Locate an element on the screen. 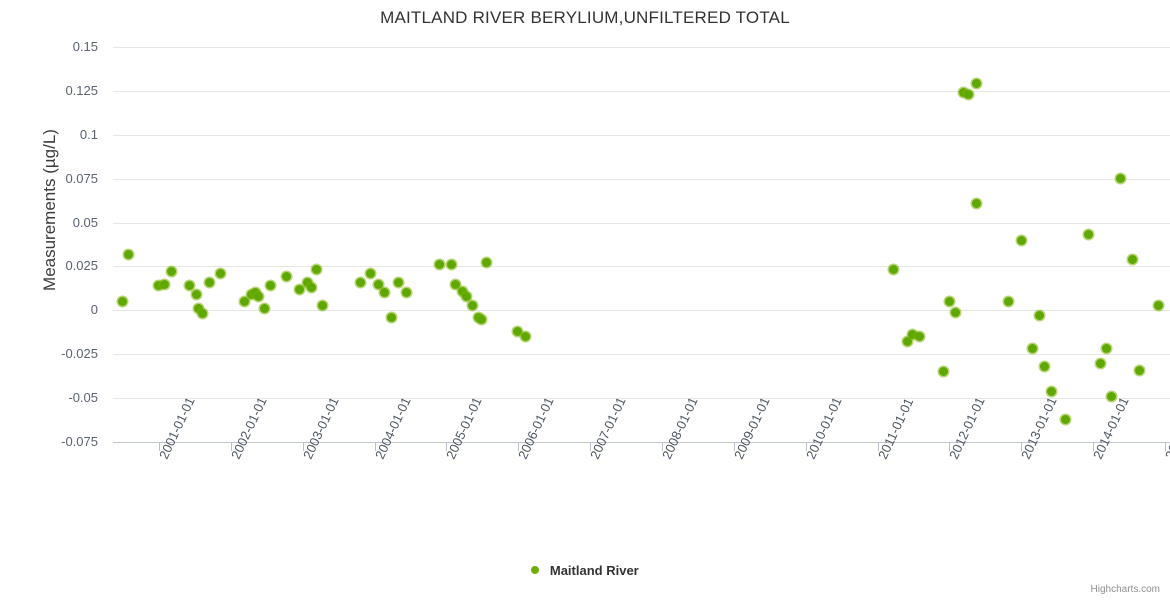 This screenshot has height=600, width=1170. legend-item-maitland-river: Maitland River is located at coordinates (585, 570).